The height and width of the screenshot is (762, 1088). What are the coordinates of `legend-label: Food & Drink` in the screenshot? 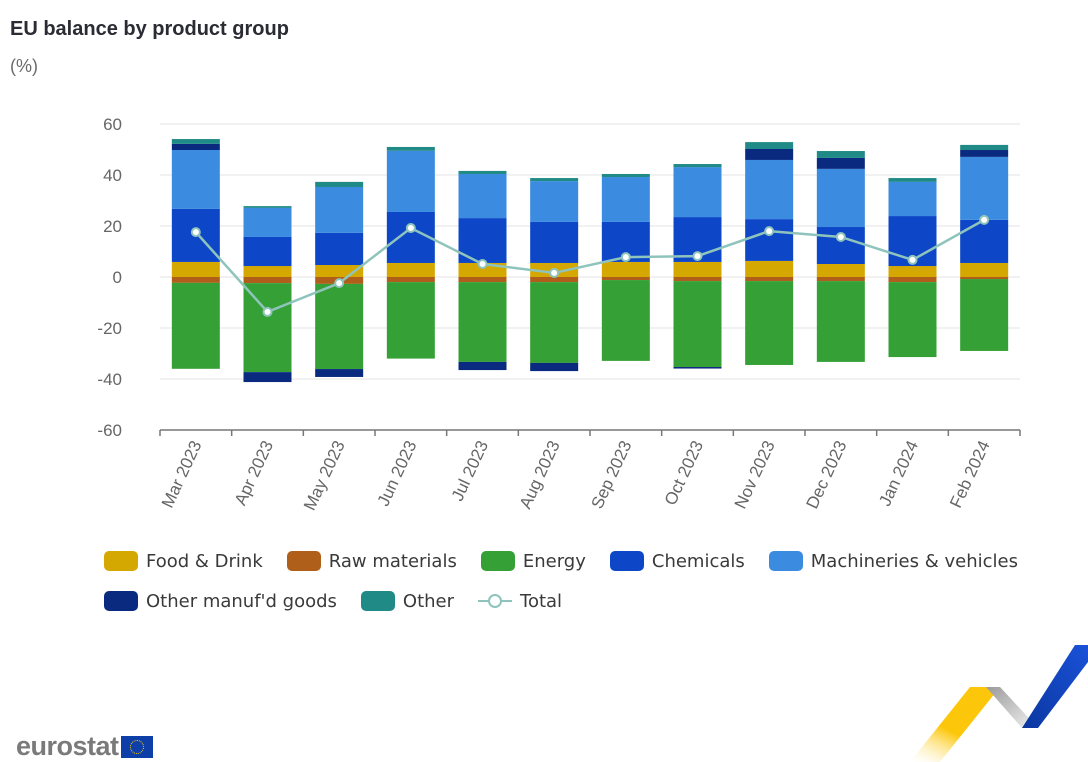 It's located at (204, 561).